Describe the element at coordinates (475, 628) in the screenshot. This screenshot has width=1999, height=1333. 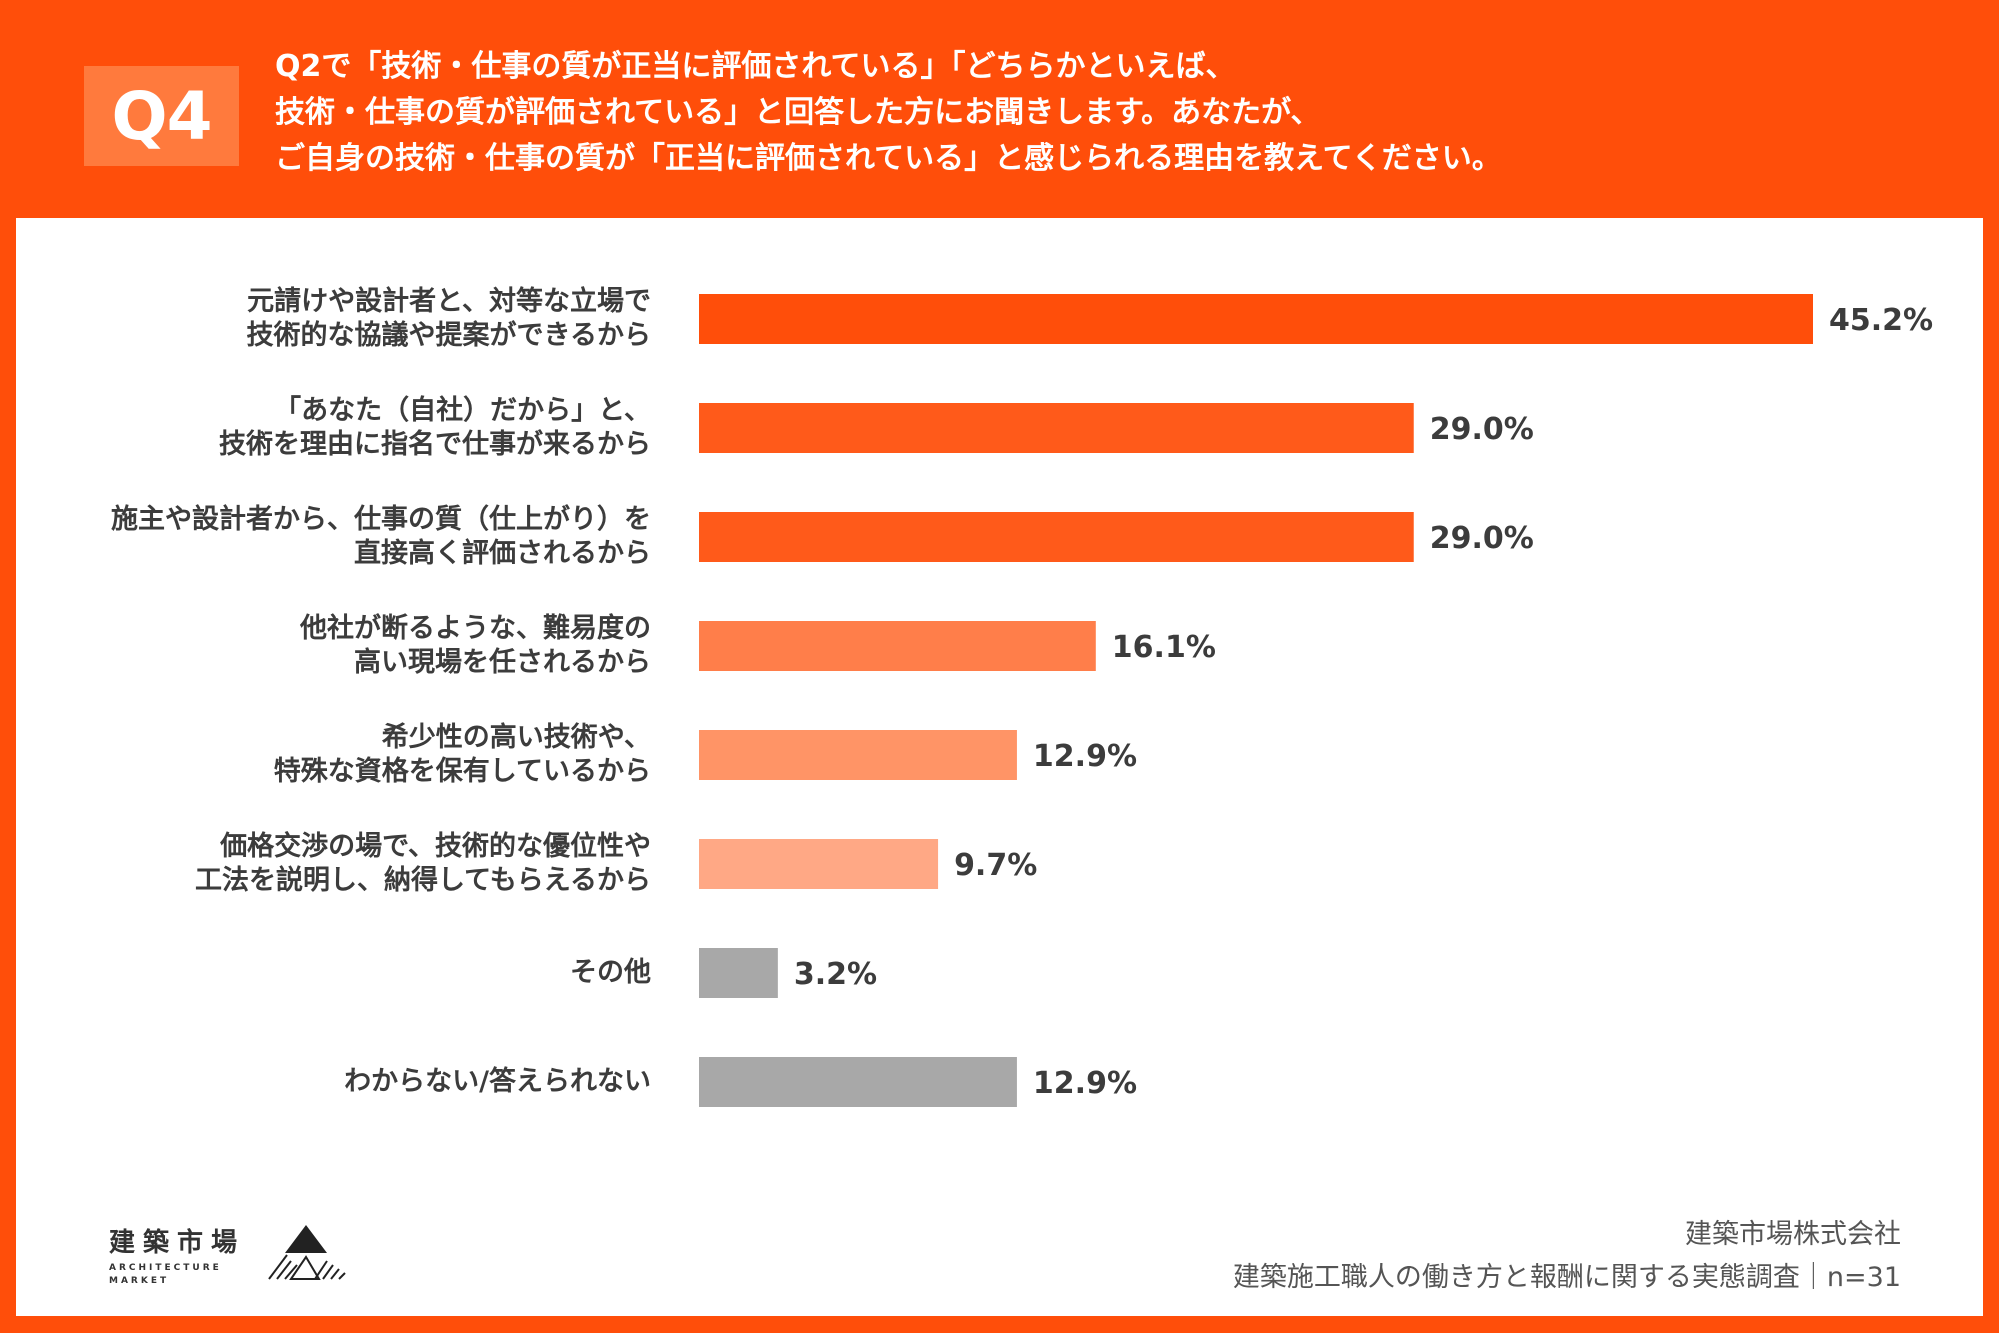
I see `category-label-line: 他社が断るような、難易度の` at that location.